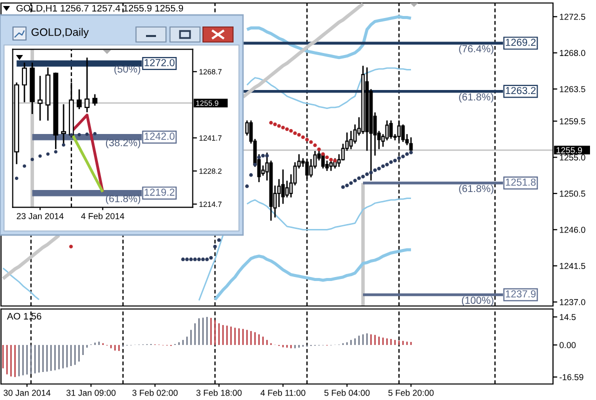 This screenshot has width=596, height=400. I want to click on annotation: (100%), so click(478, 301).